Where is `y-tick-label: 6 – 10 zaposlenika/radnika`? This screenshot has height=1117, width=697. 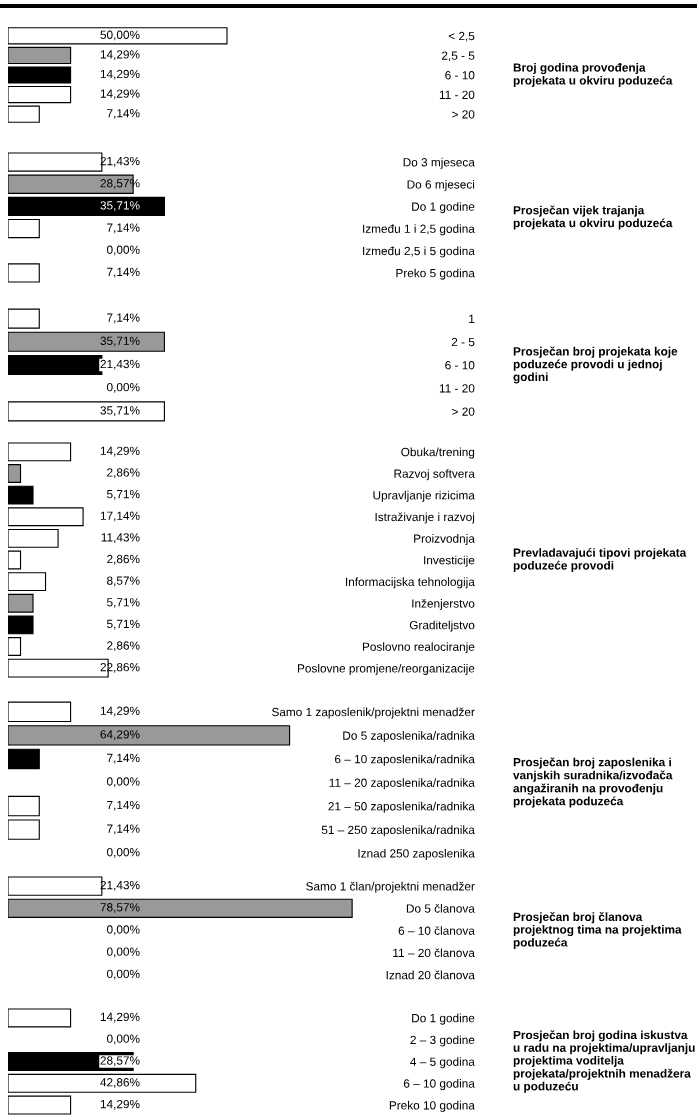
y-tick-label: 6 – 10 zaposlenika/radnika is located at coordinates (405, 760).